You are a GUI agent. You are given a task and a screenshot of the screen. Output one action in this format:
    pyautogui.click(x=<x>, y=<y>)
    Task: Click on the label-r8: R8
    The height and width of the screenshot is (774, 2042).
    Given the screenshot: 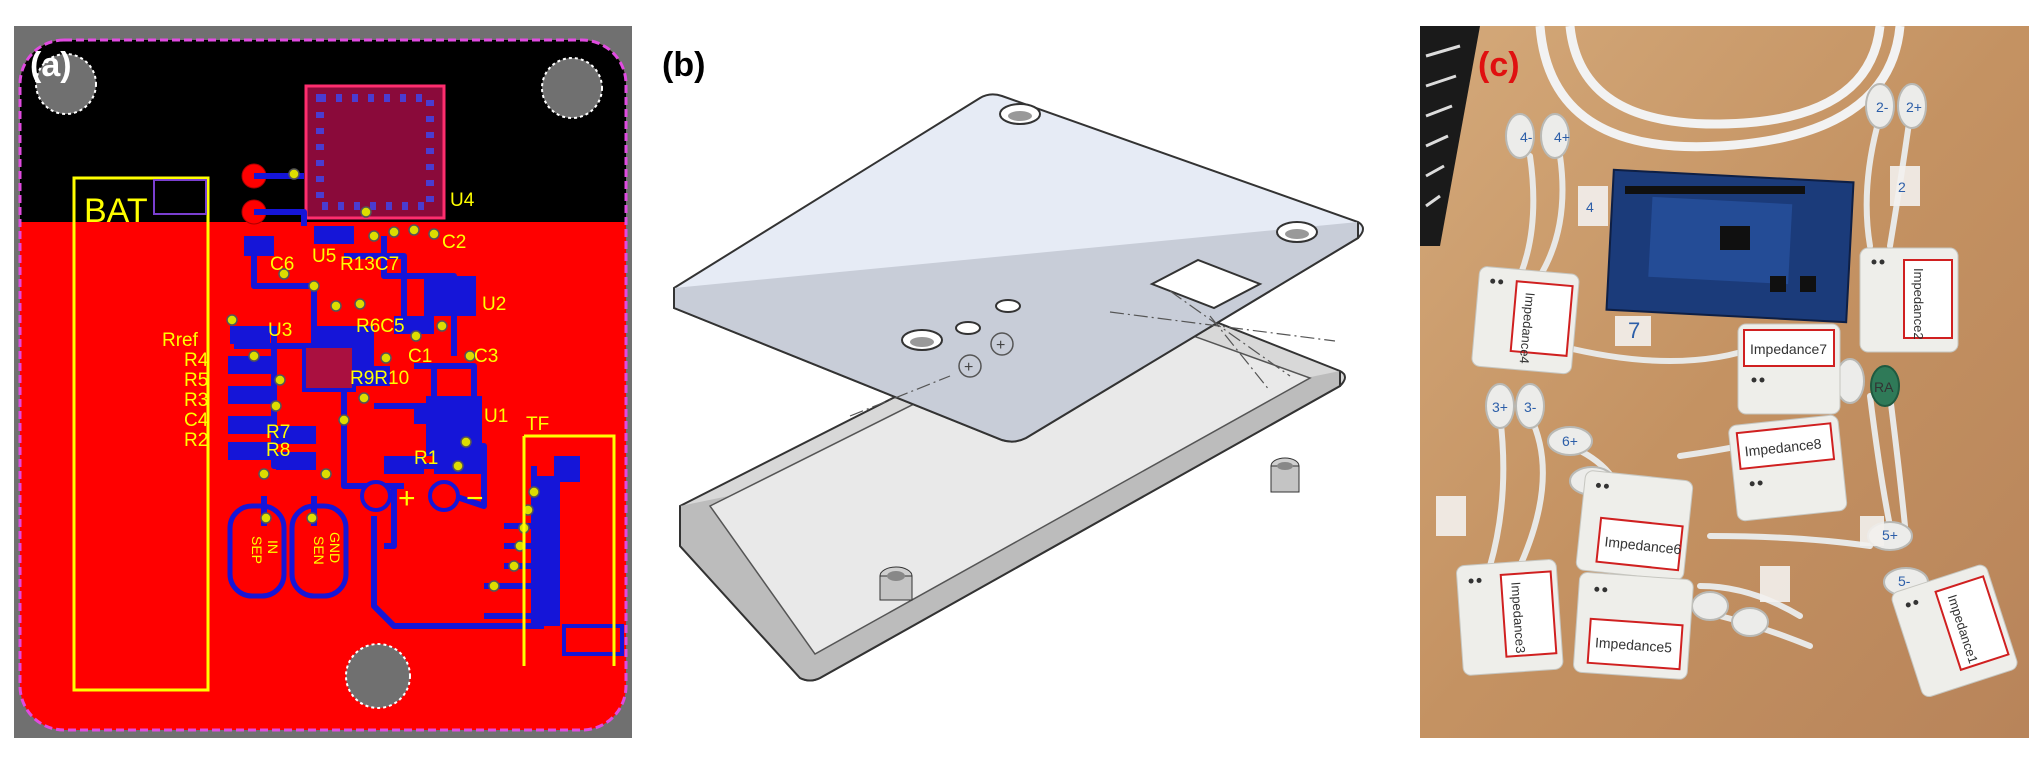 What is the action you would take?
    pyautogui.click(x=278, y=450)
    